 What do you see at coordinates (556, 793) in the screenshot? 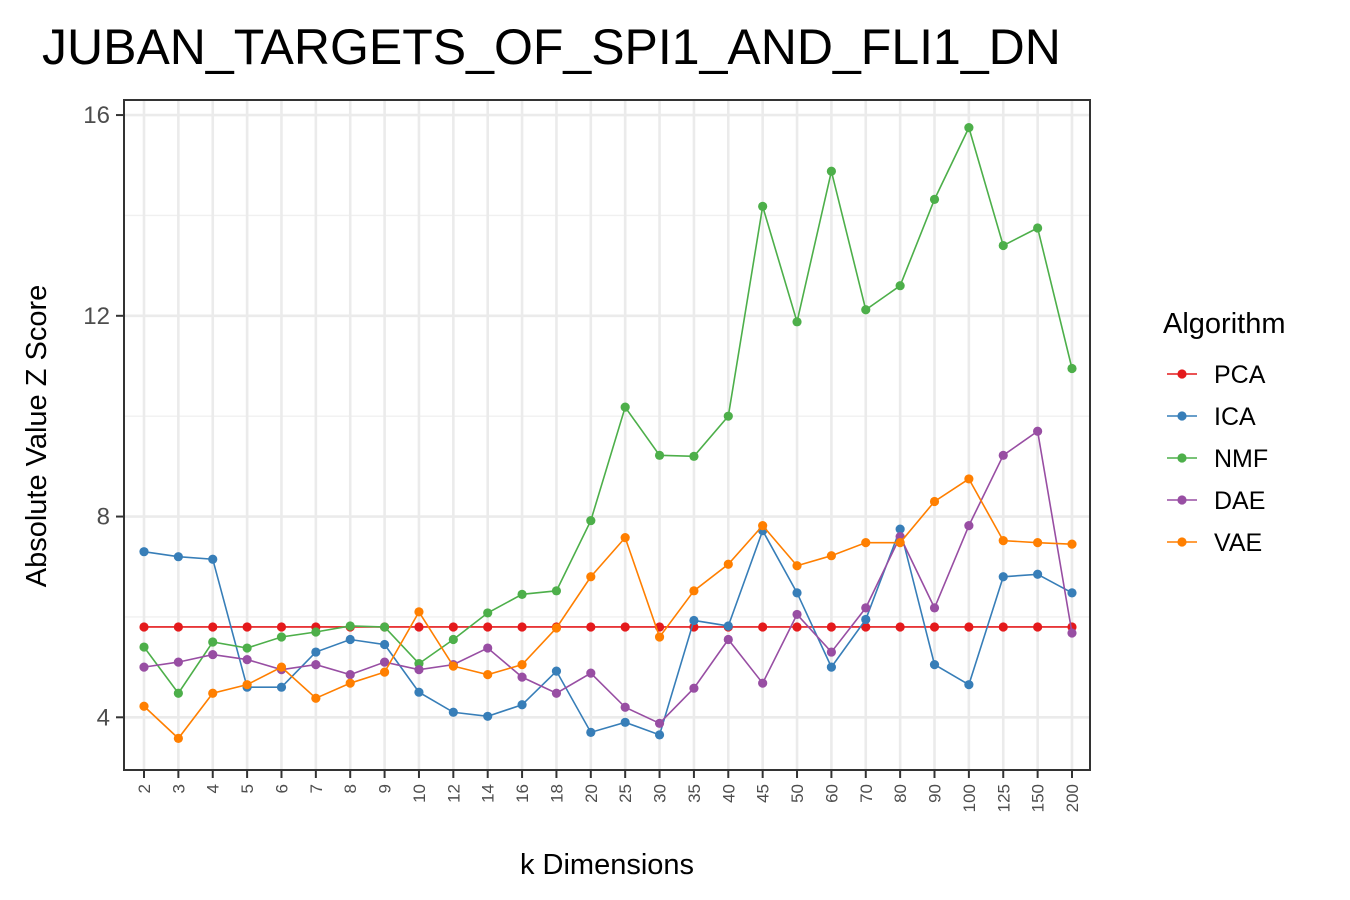
I see `x-tick-label: 18` at bounding box center [556, 793].